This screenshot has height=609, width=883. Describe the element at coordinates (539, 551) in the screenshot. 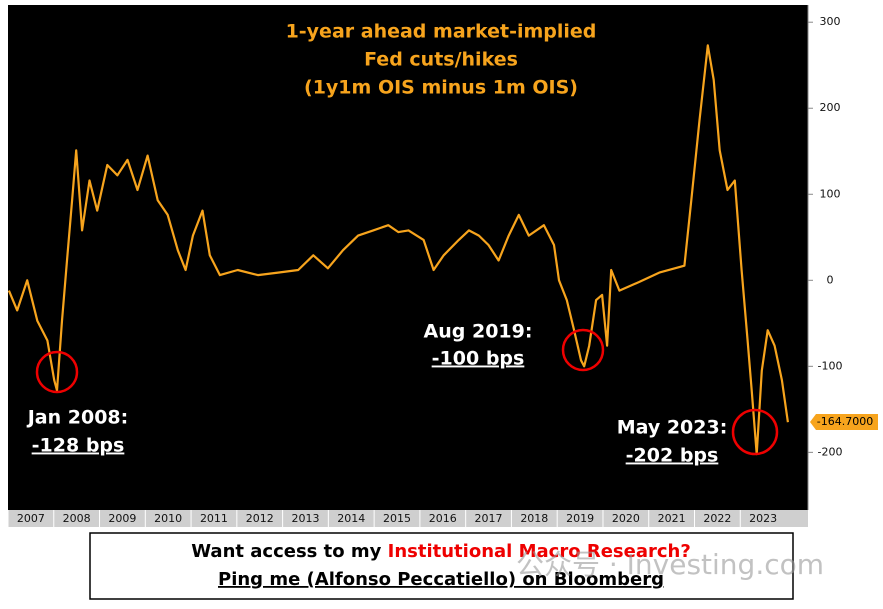

I see `footer-highlight: Institutional Macro Research?` at that location.